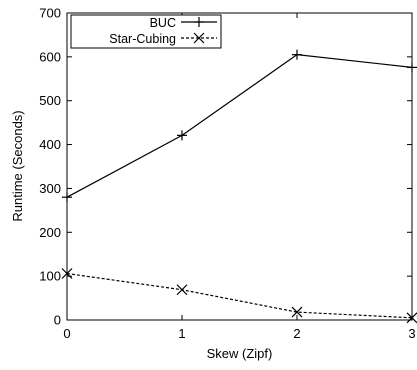 This screenshot has width=417, height=370. What do you see at coordinates (50, 276) in the screenshot?
I see `y-tick-label: 100` at bounding box center [50, 276].